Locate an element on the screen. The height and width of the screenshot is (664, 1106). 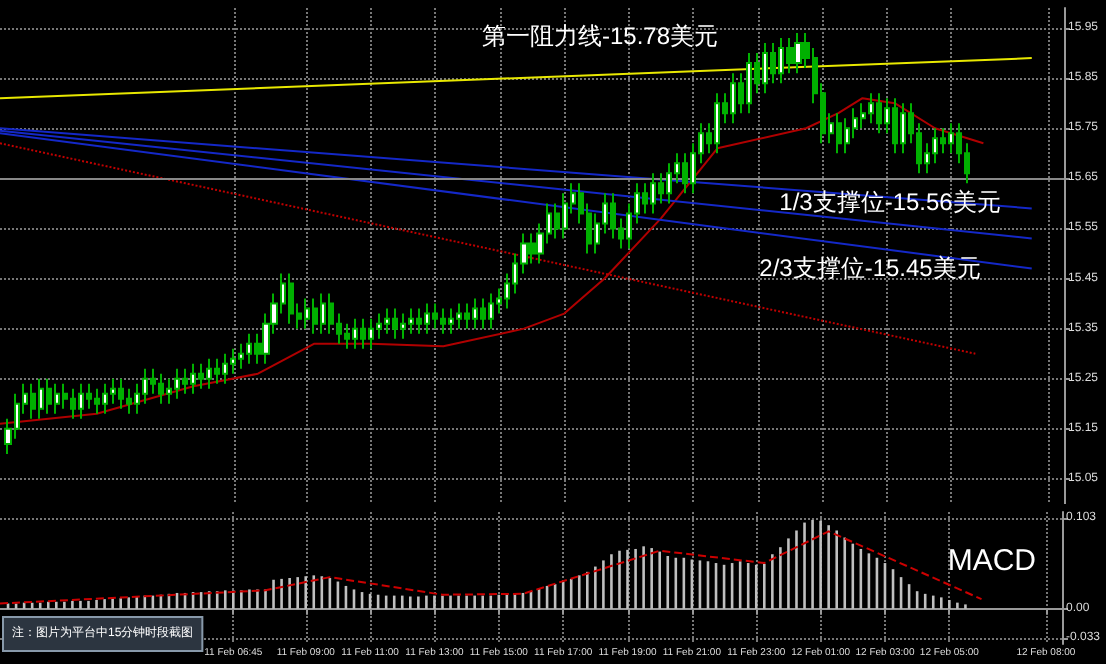
text: MACD is located at coordinates (992, 561).